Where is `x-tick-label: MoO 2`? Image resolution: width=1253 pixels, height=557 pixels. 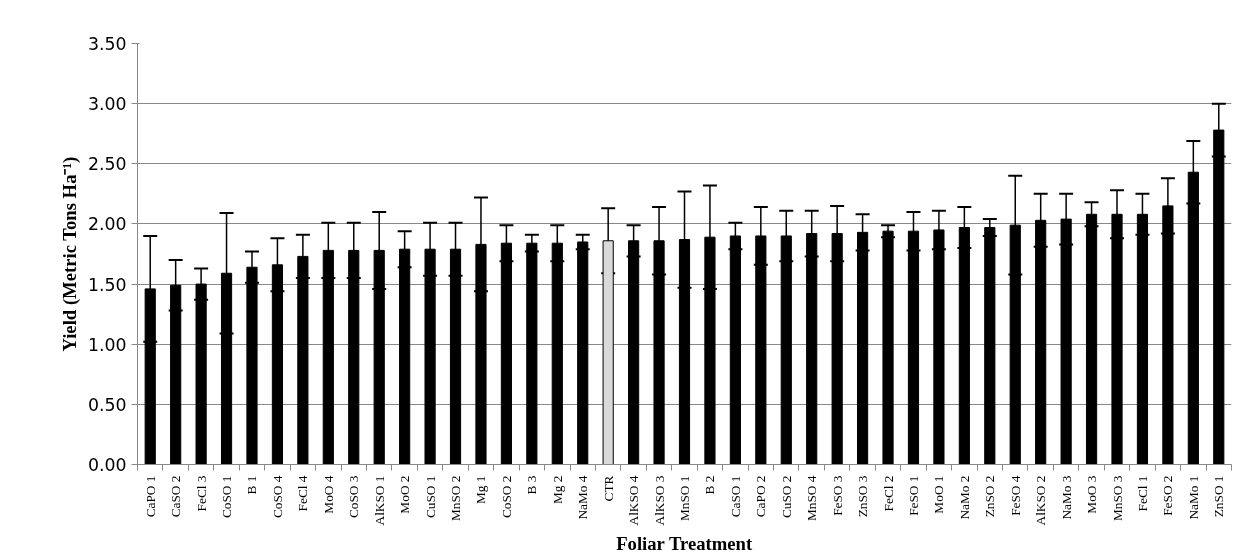 x-tick-label: MoO 2 is located at coordinates (405, 494).